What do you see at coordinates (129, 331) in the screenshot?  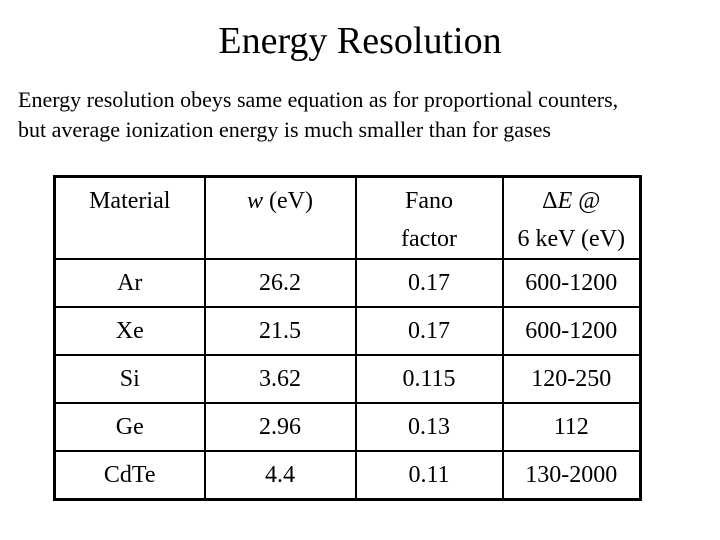 I see `cell-material: Xe` at bounding box center [129, 331].